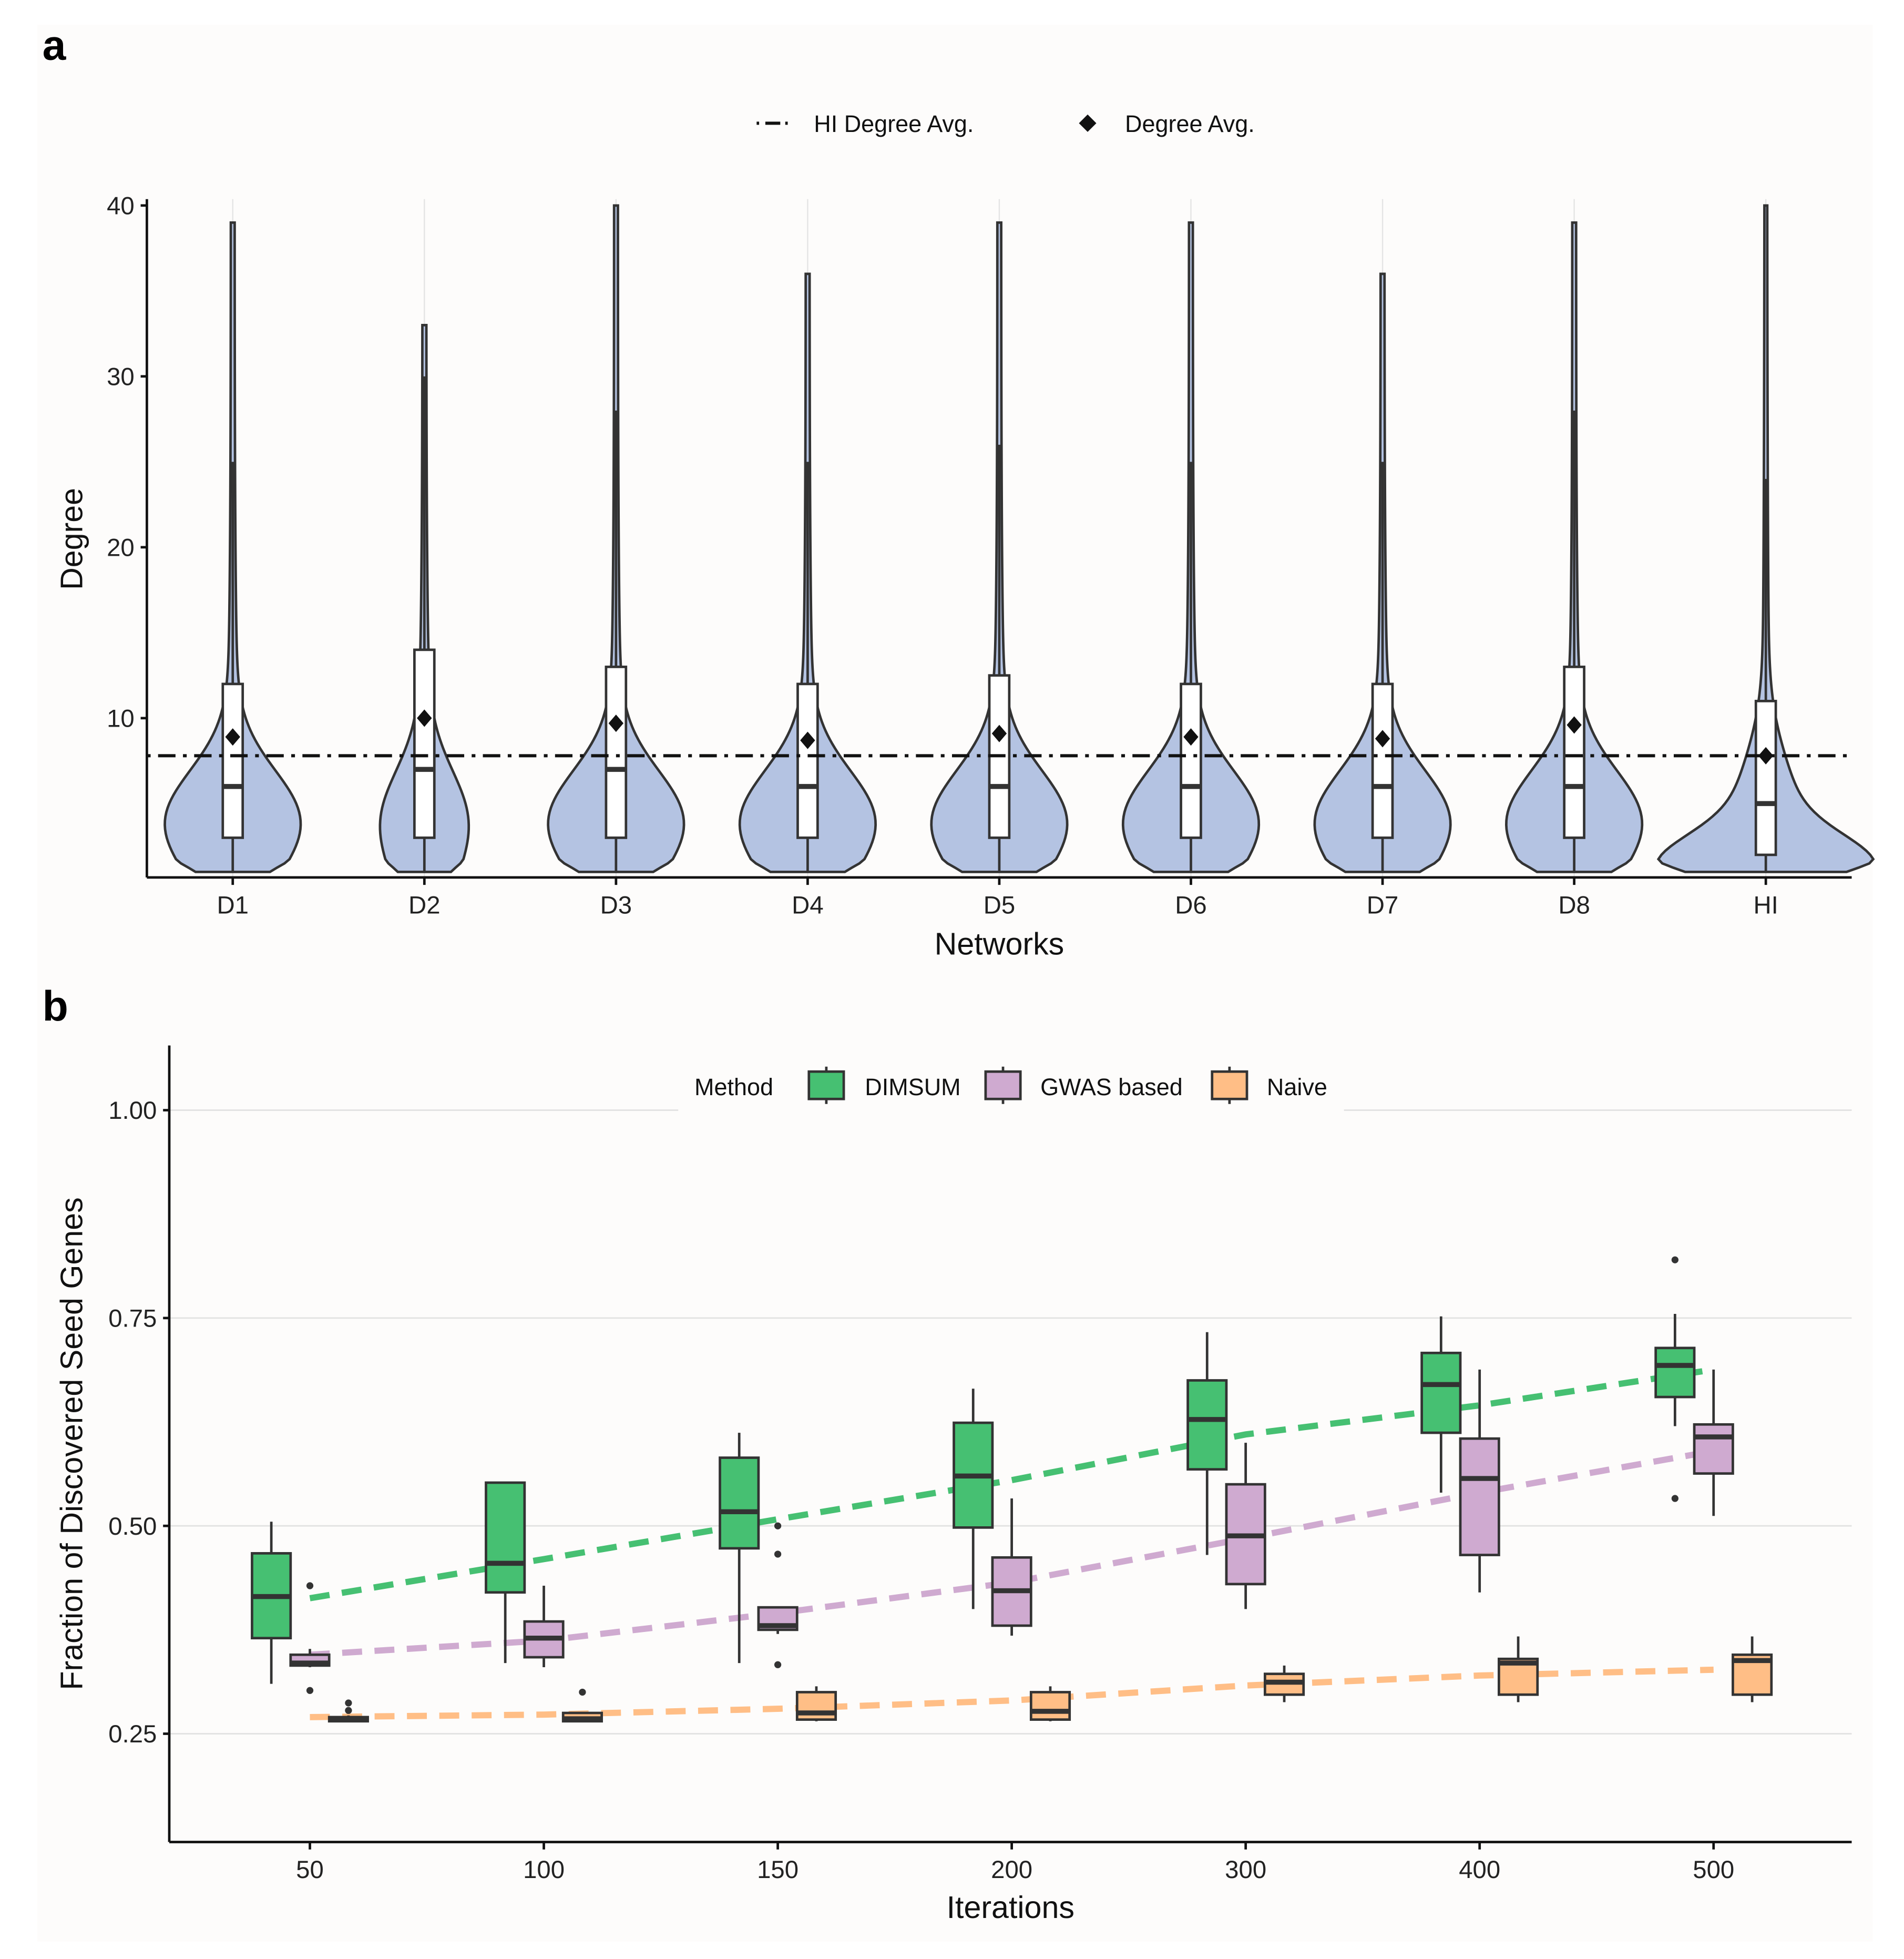 The width and height of the screenshot is (1904, 1959). Describe the element at coordinates (1191, 906) in the screenshot. I see `x-tick-label: D6` at that location.